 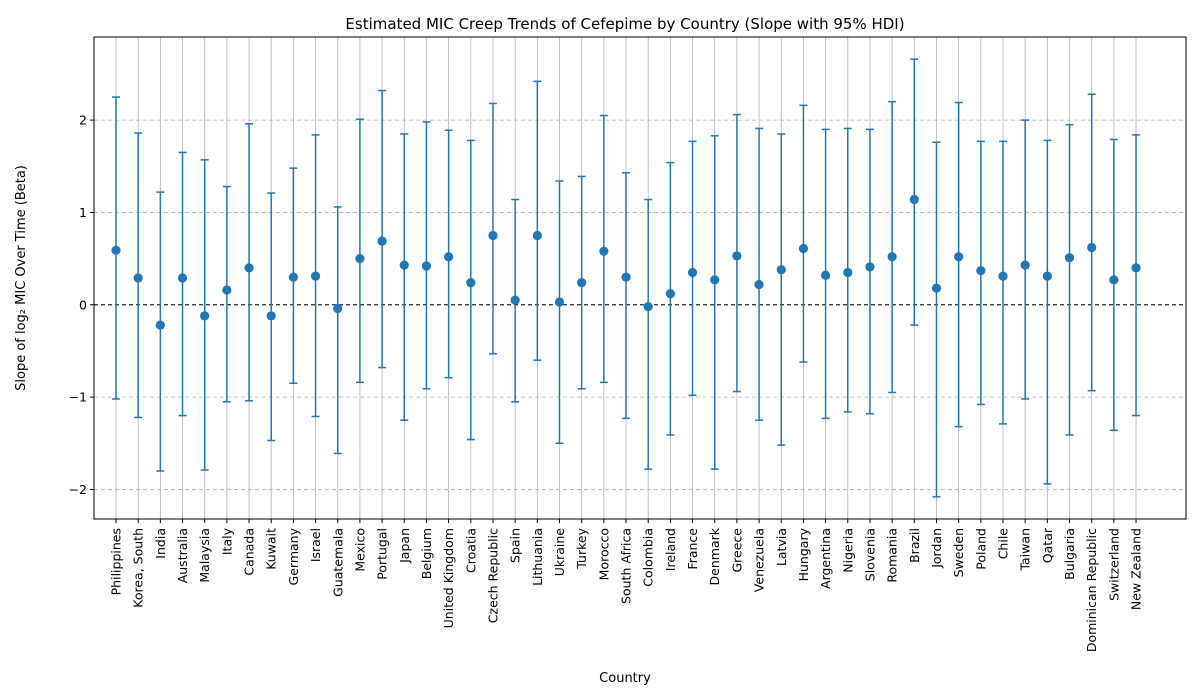 I want to click on x-tick-label: Brazil, so click(x=914, y=545).